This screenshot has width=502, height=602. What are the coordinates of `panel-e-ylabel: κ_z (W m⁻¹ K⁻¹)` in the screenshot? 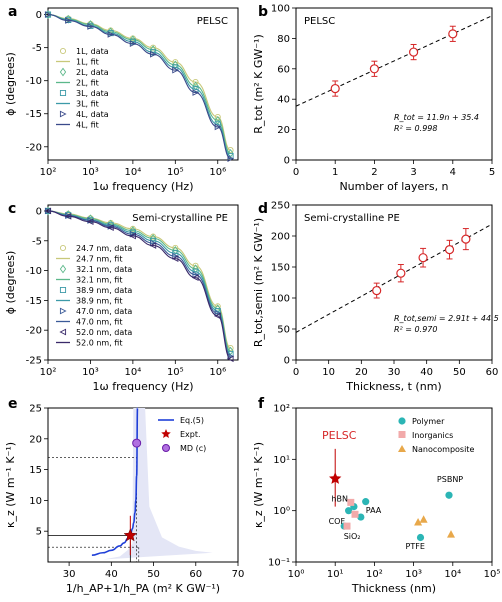 It's located at (10, 485).